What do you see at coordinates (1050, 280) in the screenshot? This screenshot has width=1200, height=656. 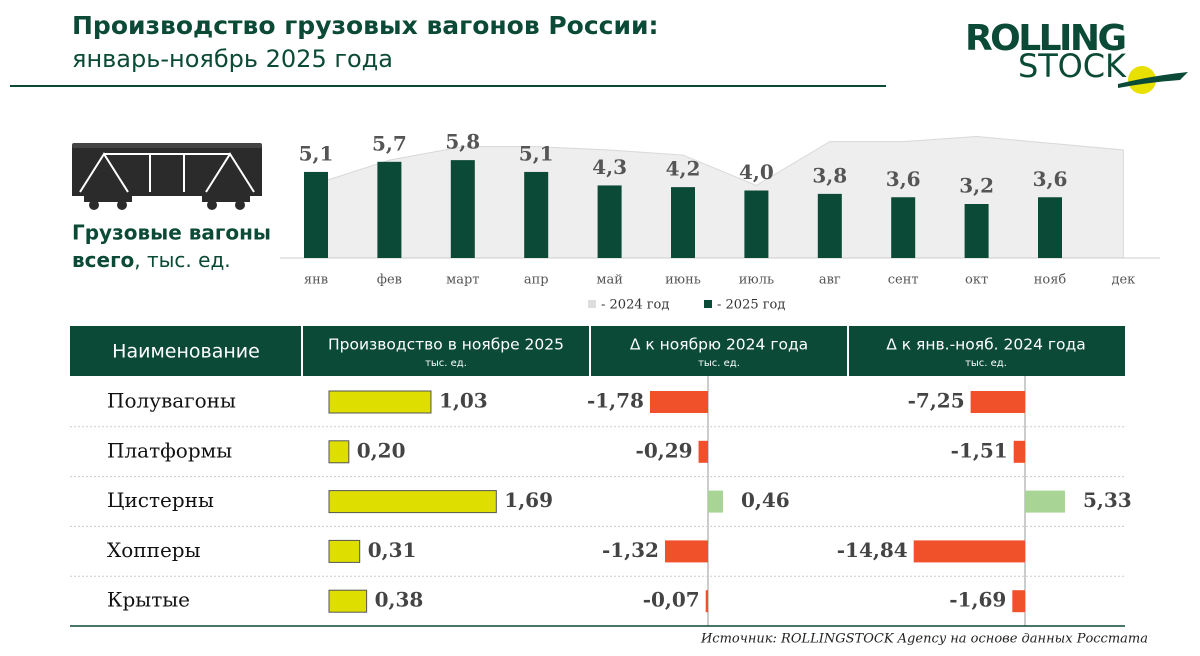 I see `x-tick-label: нояб` at bounding box center [1050, 280].